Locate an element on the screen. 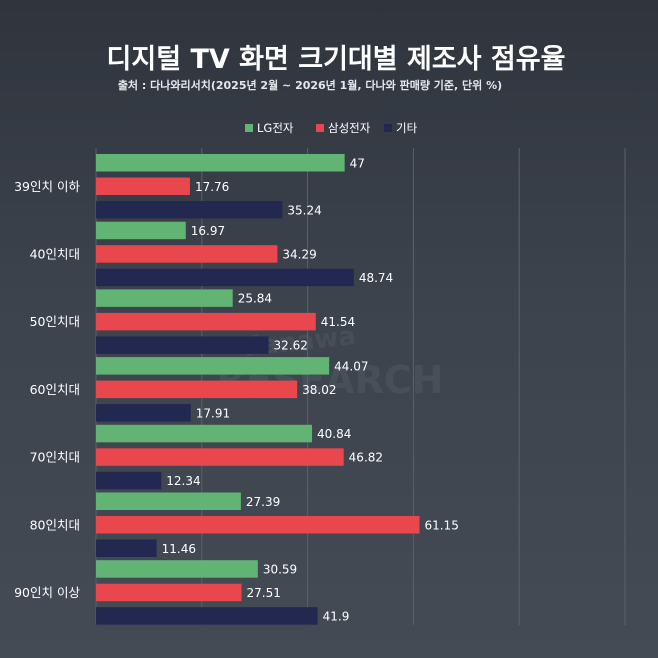 The width and height of the screenshot is (658, 658). data-label: 48.74 is located at coordinates (376, 278).